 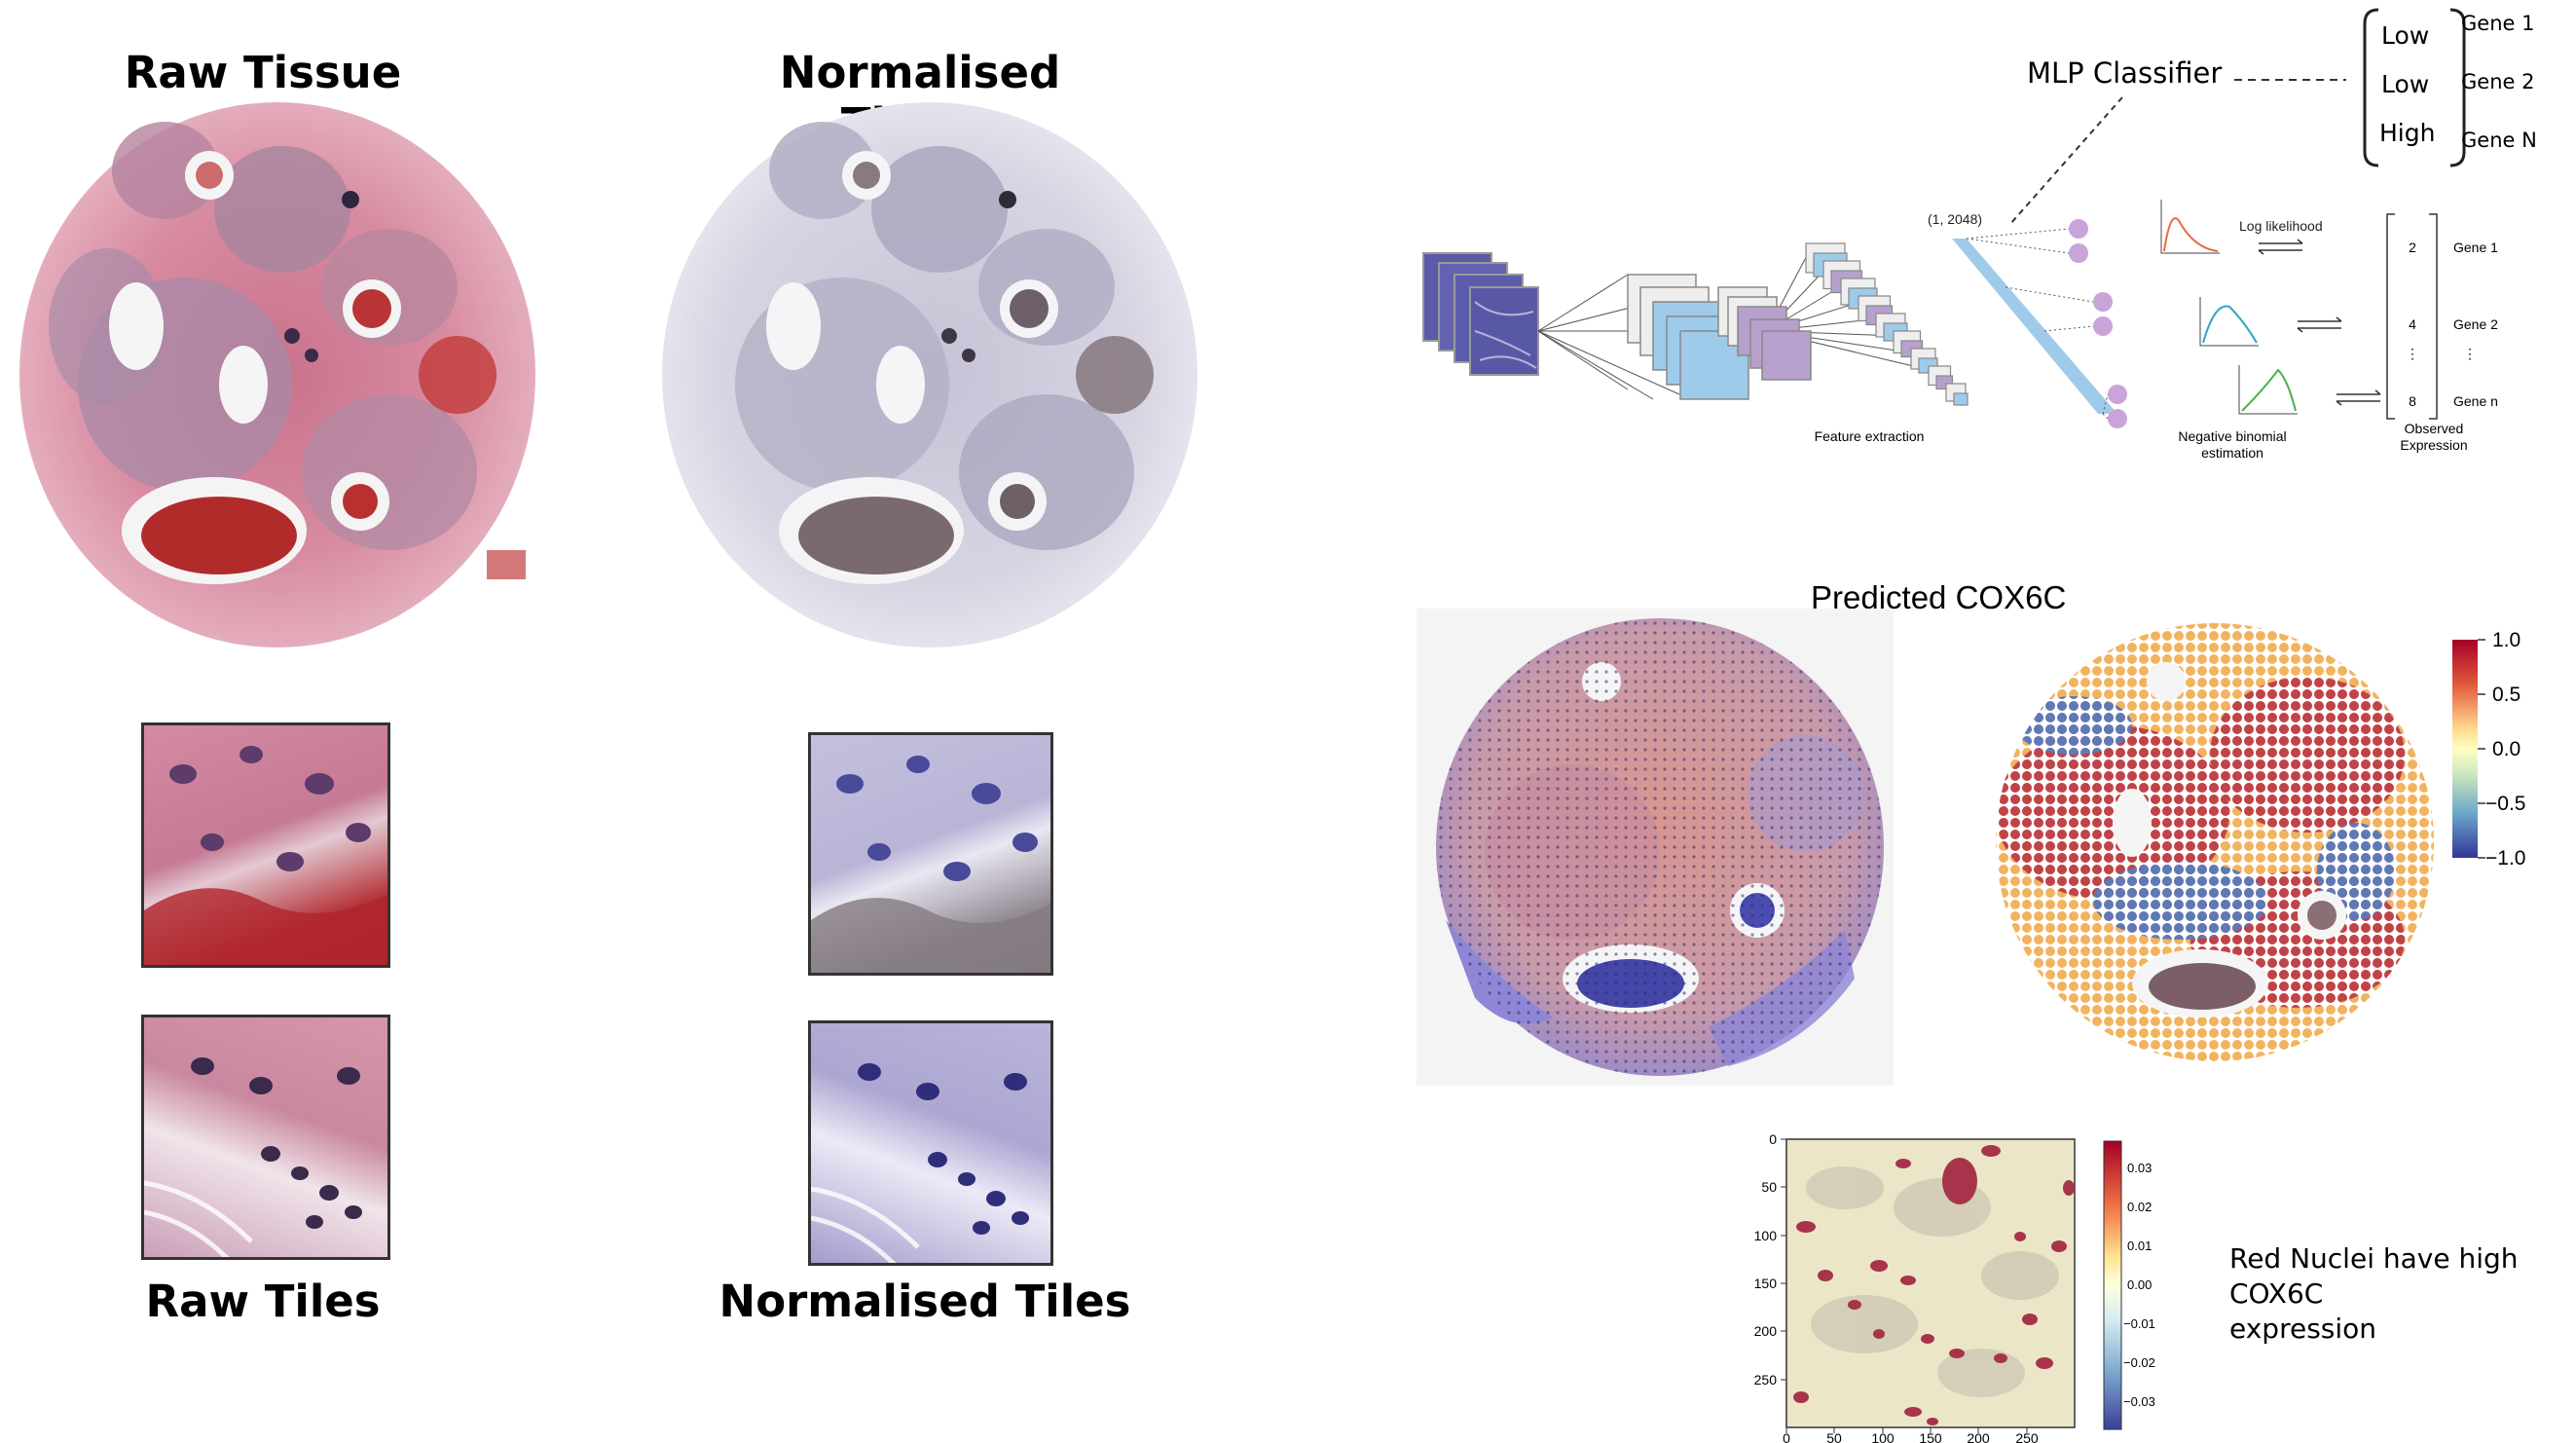 What do you see at coordinates (2505, 804) in the screenshot?
I see `pred-cbar-tick-3: −0.5` at bounding box center [2505, 804].